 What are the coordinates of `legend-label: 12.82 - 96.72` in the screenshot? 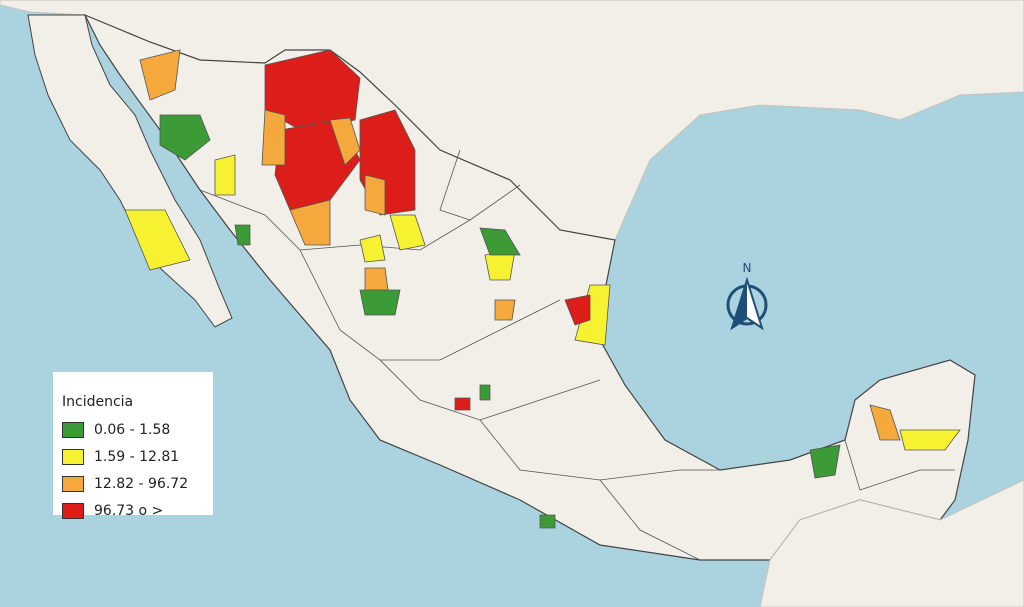 It's located at (141, 483).